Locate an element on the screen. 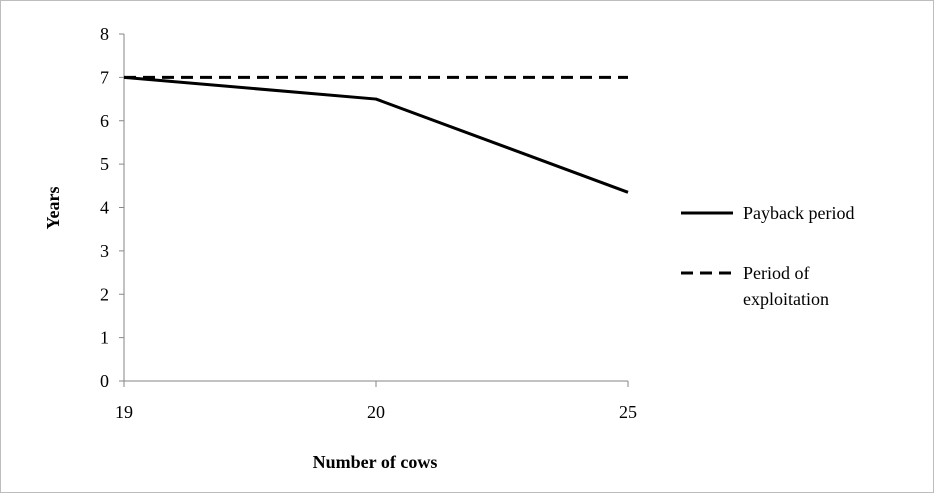  legend-label: Period of is located at coordinates (776, 273).